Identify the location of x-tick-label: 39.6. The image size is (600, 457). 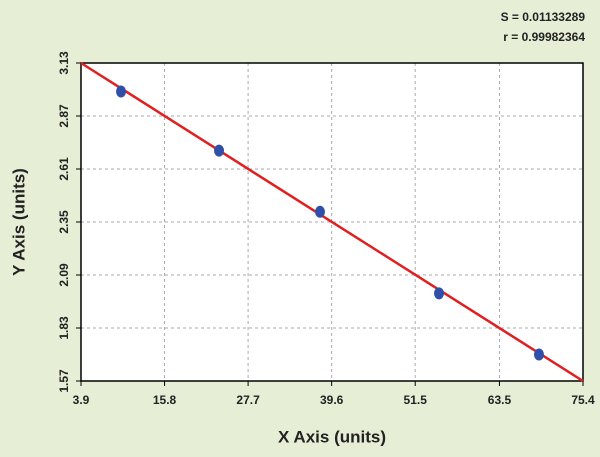
(332, 400).